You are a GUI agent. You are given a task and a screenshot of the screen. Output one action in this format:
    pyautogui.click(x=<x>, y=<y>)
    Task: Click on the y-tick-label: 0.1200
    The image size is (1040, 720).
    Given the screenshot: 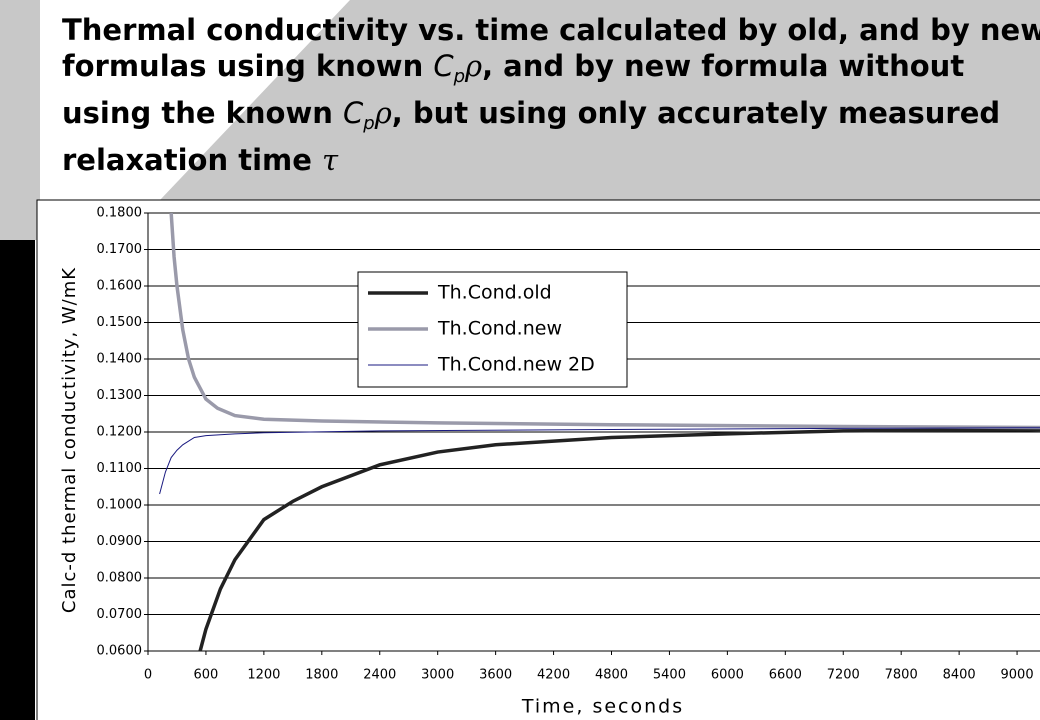 What is the action you would take?
    pyautogui.click(x=120, y=432)
    